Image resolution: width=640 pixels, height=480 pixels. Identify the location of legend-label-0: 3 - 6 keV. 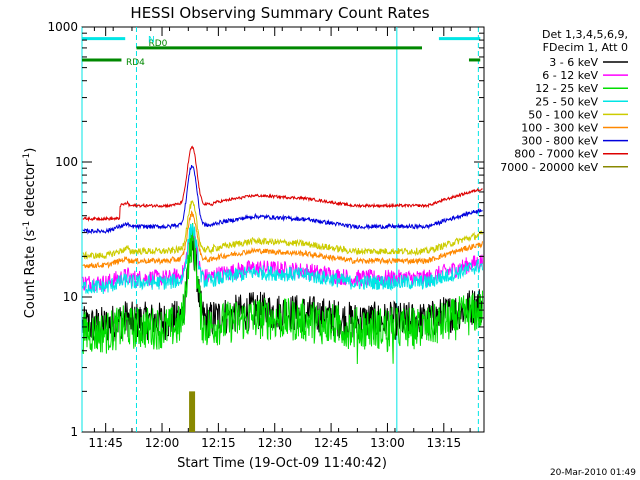
(573, 62).